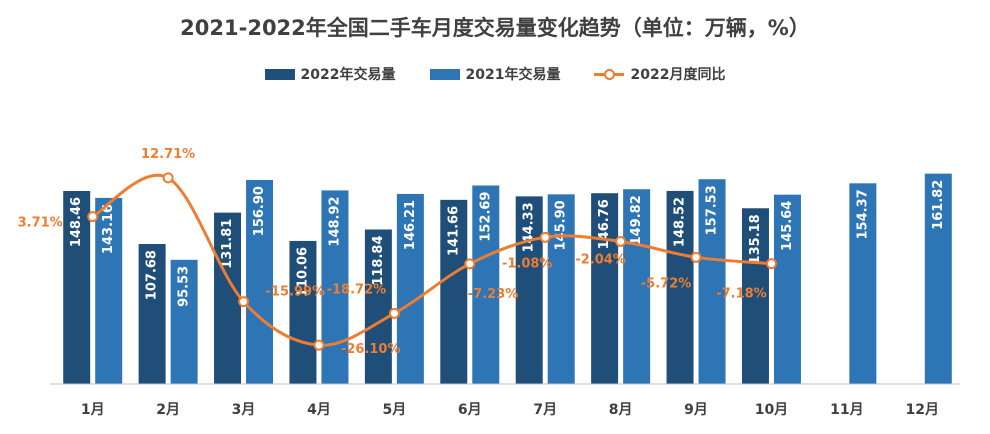 This screenshot has height=434, width=990. Describe the element at coordinates (495, 28) in the screenshot. I see `chart-title: 2021-2022年全国二手车月度交易量变化趋势（单位：万辆，%）` at that location.